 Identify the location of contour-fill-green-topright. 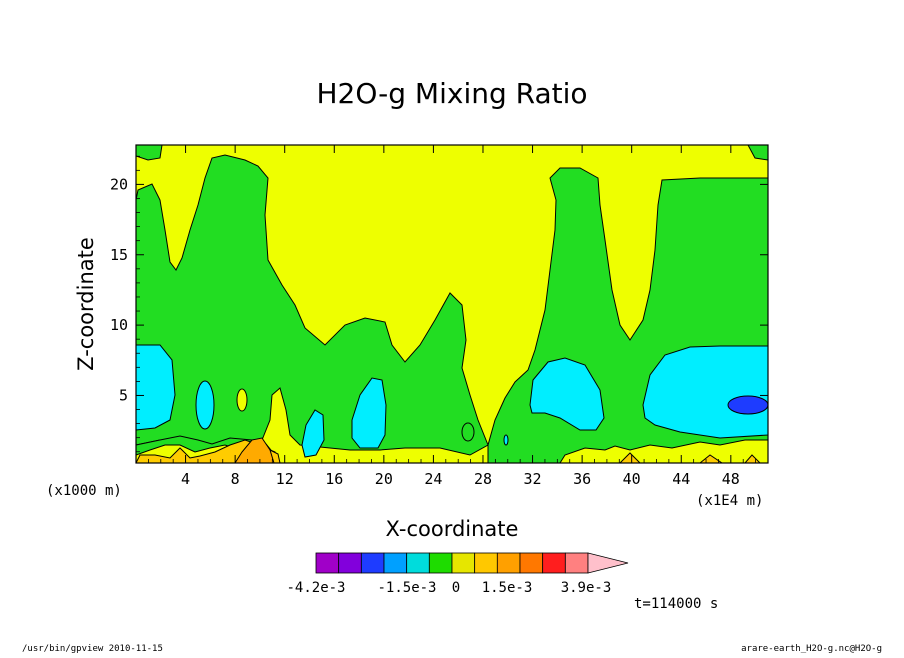
(757, 153).